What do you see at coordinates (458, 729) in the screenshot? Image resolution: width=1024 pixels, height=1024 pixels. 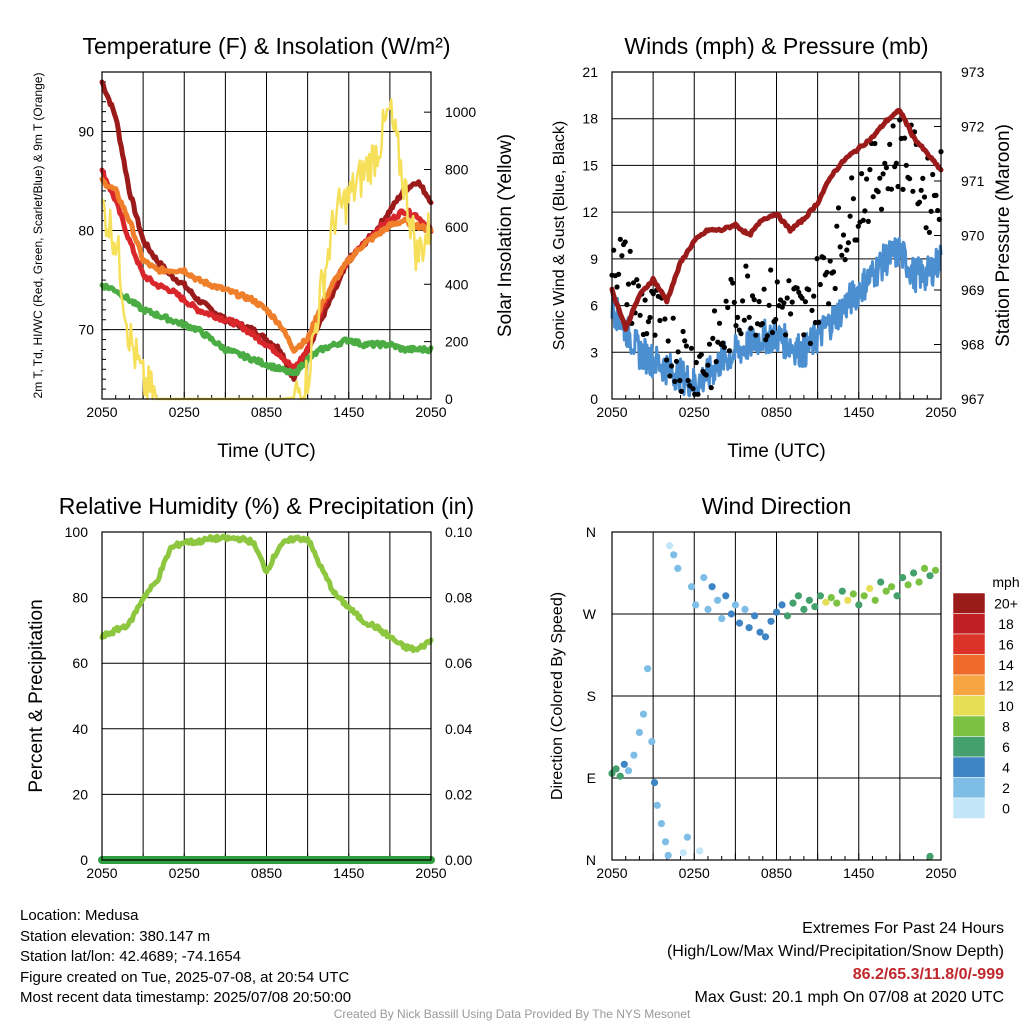 I see `y2-tick-label: 0.04` at bounding box center [458, 729].